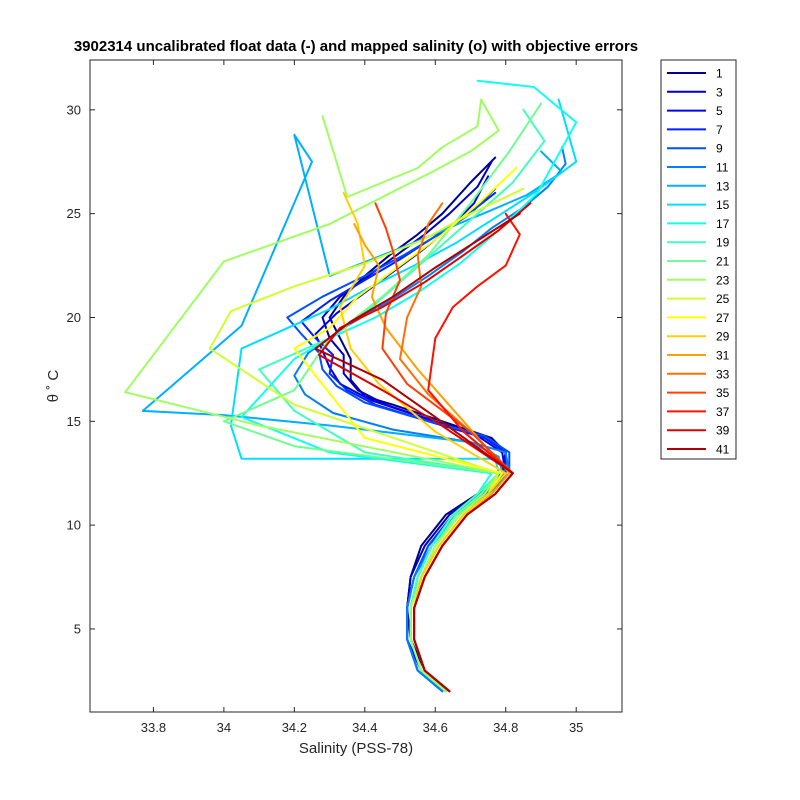 Image resolution: width=800 pixels, height=800 pixels. I want to click on x-tick-label: 34.2, so click(294, 727).